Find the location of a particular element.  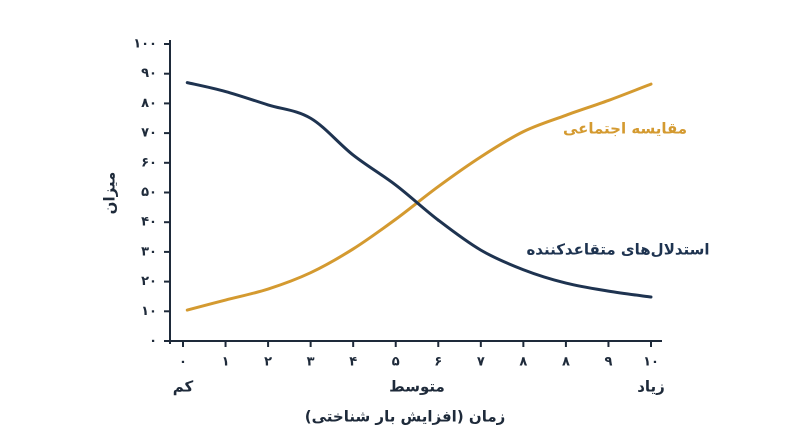

x-tick-label: ۷ is located at coordinates (481, 362).